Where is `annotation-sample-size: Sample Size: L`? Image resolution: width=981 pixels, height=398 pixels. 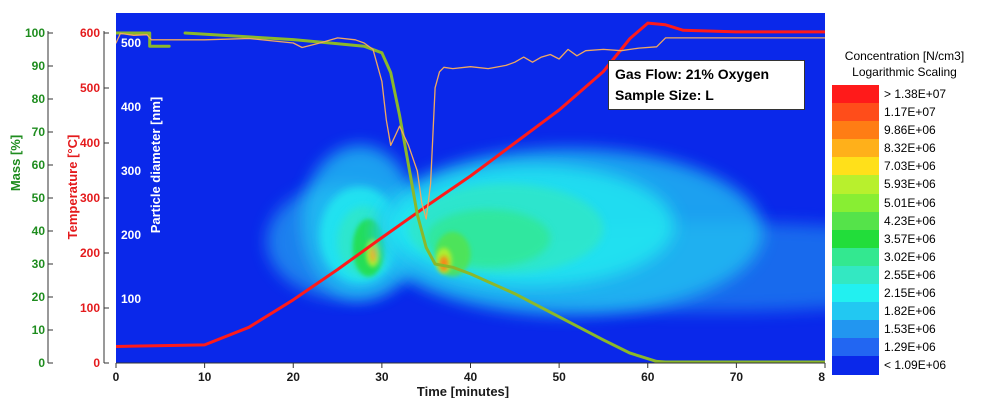
annotation-sample-size: Sample Size: L is located at coordinates (664, 95).